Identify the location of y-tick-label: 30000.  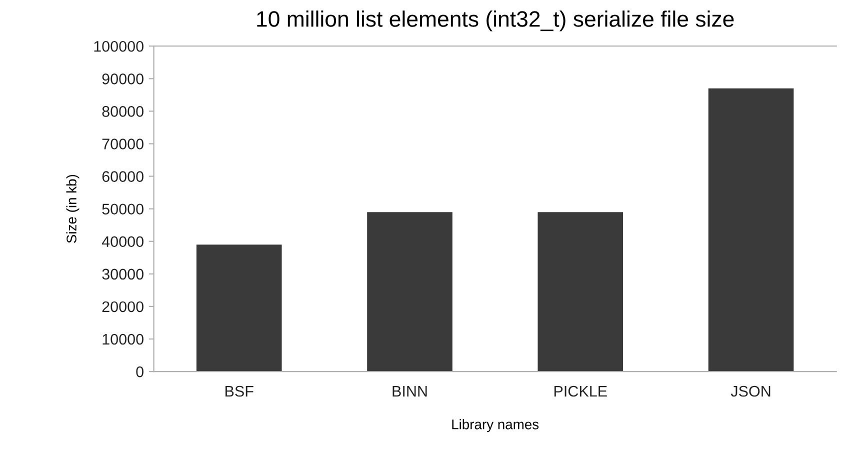
(123, 274).